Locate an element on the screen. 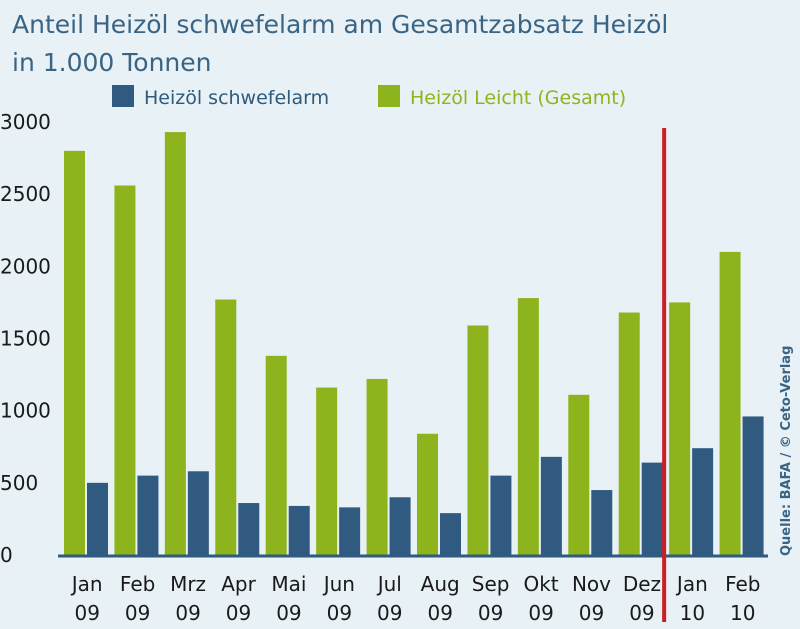 The width and height of the screenshot is (800, 629). legend-label-gesamt: Heizöl Leicht (Gesamt) is located at coordinates (518, 98).